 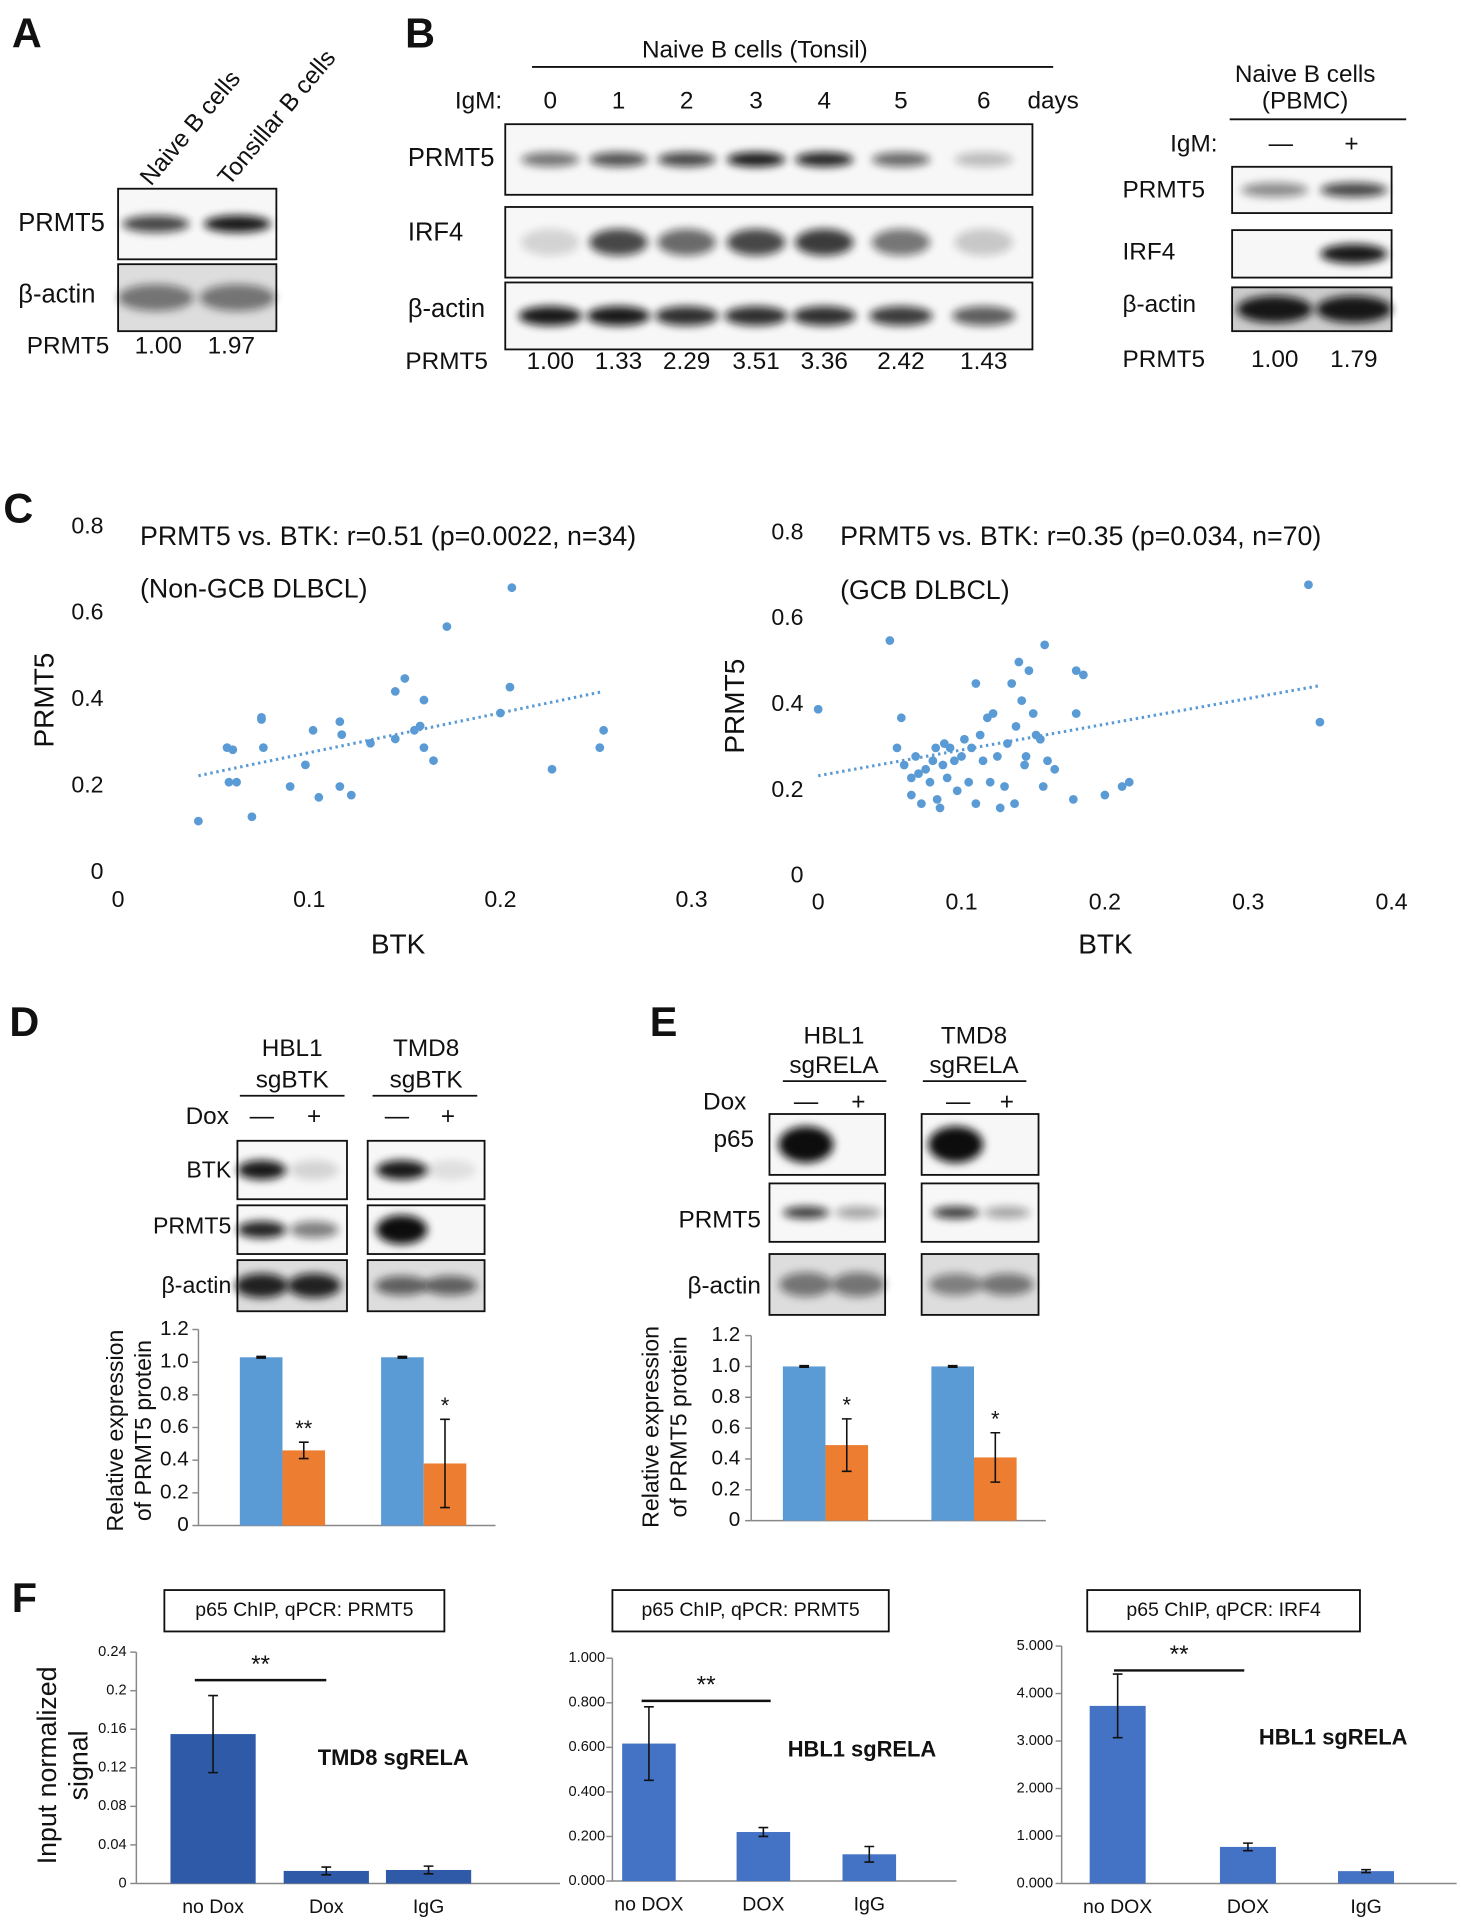 I want to click on y-tick-label: 4.000, so click(x=1035, y=1693).